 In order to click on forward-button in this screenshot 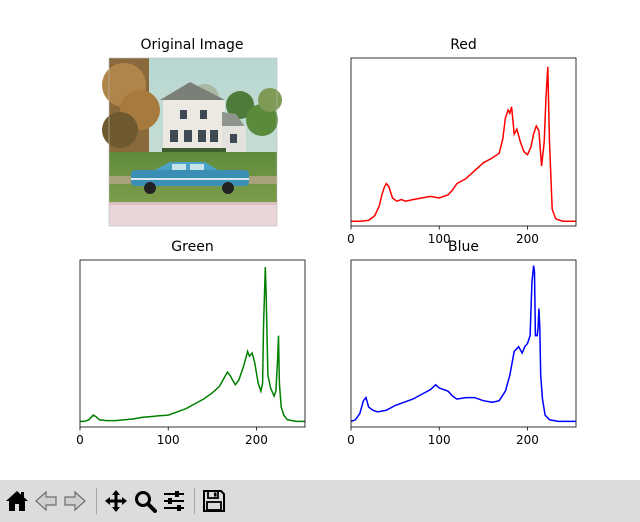, I will do `click(75, 501)`.